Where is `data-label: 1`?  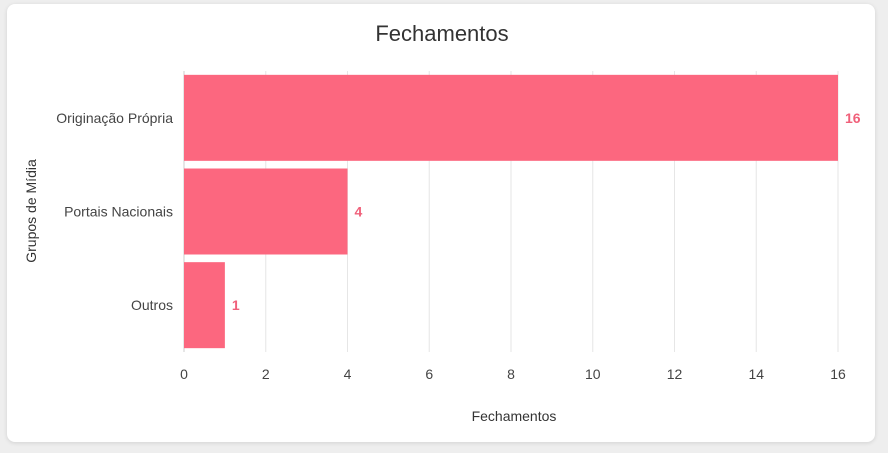 data-label: 1 is located at coordinates (236, 305).